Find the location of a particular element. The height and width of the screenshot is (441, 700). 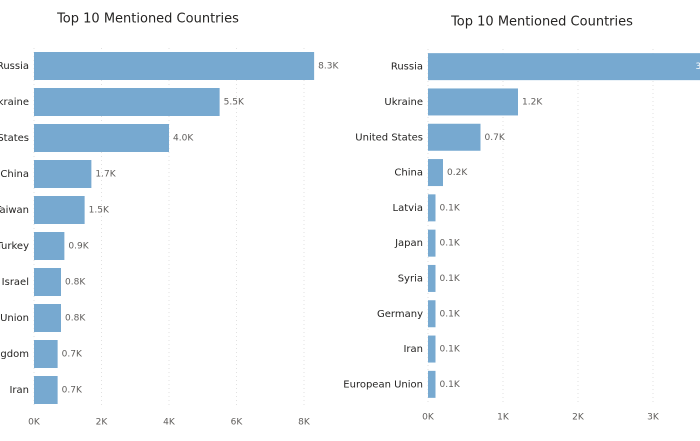

x-tick-label: 6K is located at coordinates (237, 423).